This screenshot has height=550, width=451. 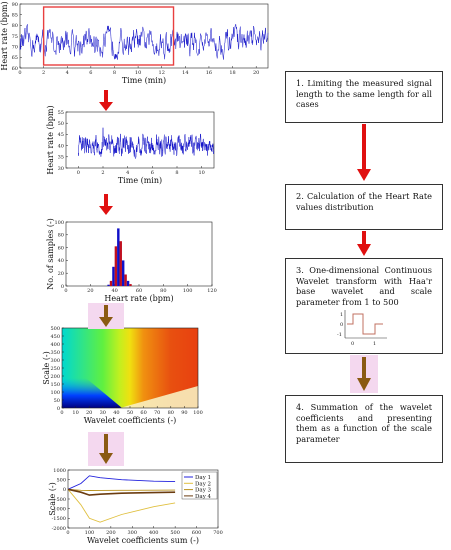 I want to click on y-tick-label: 70, so click(x=15, y=47).